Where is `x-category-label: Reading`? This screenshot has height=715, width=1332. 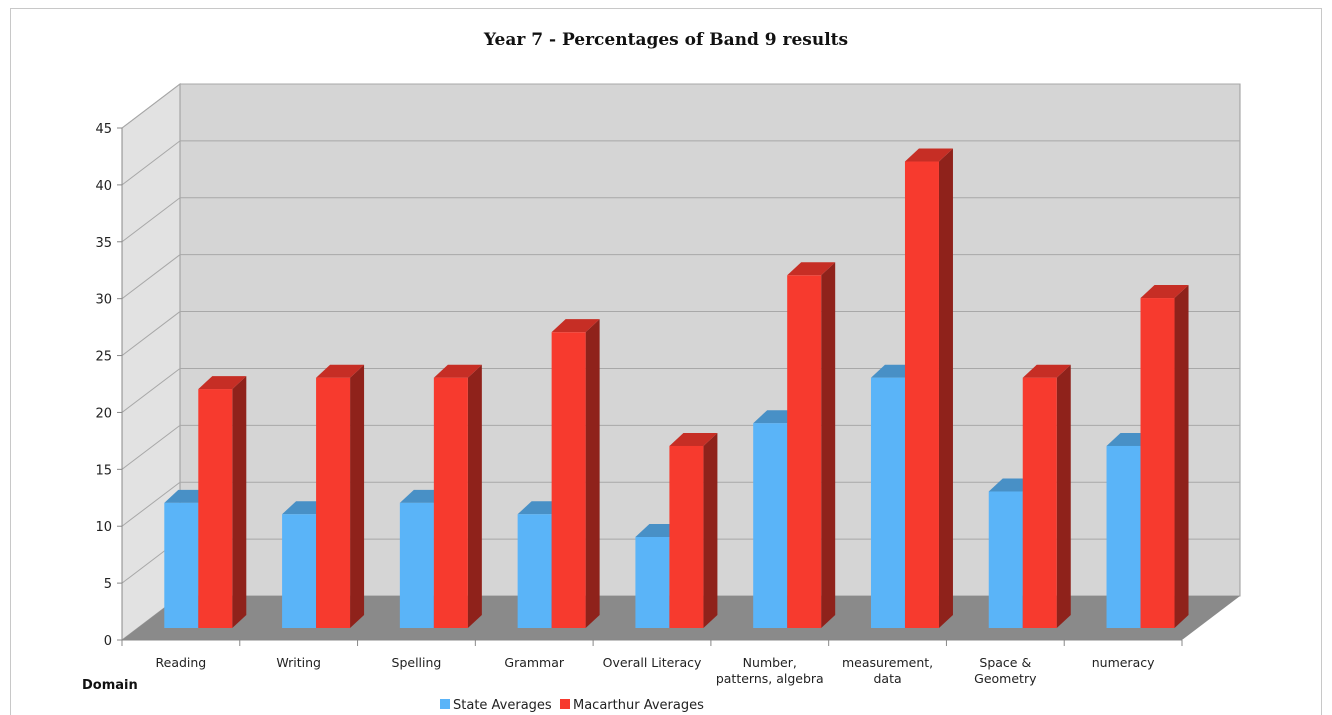 x-category-label: Reading is located at coordinates (181, 662).